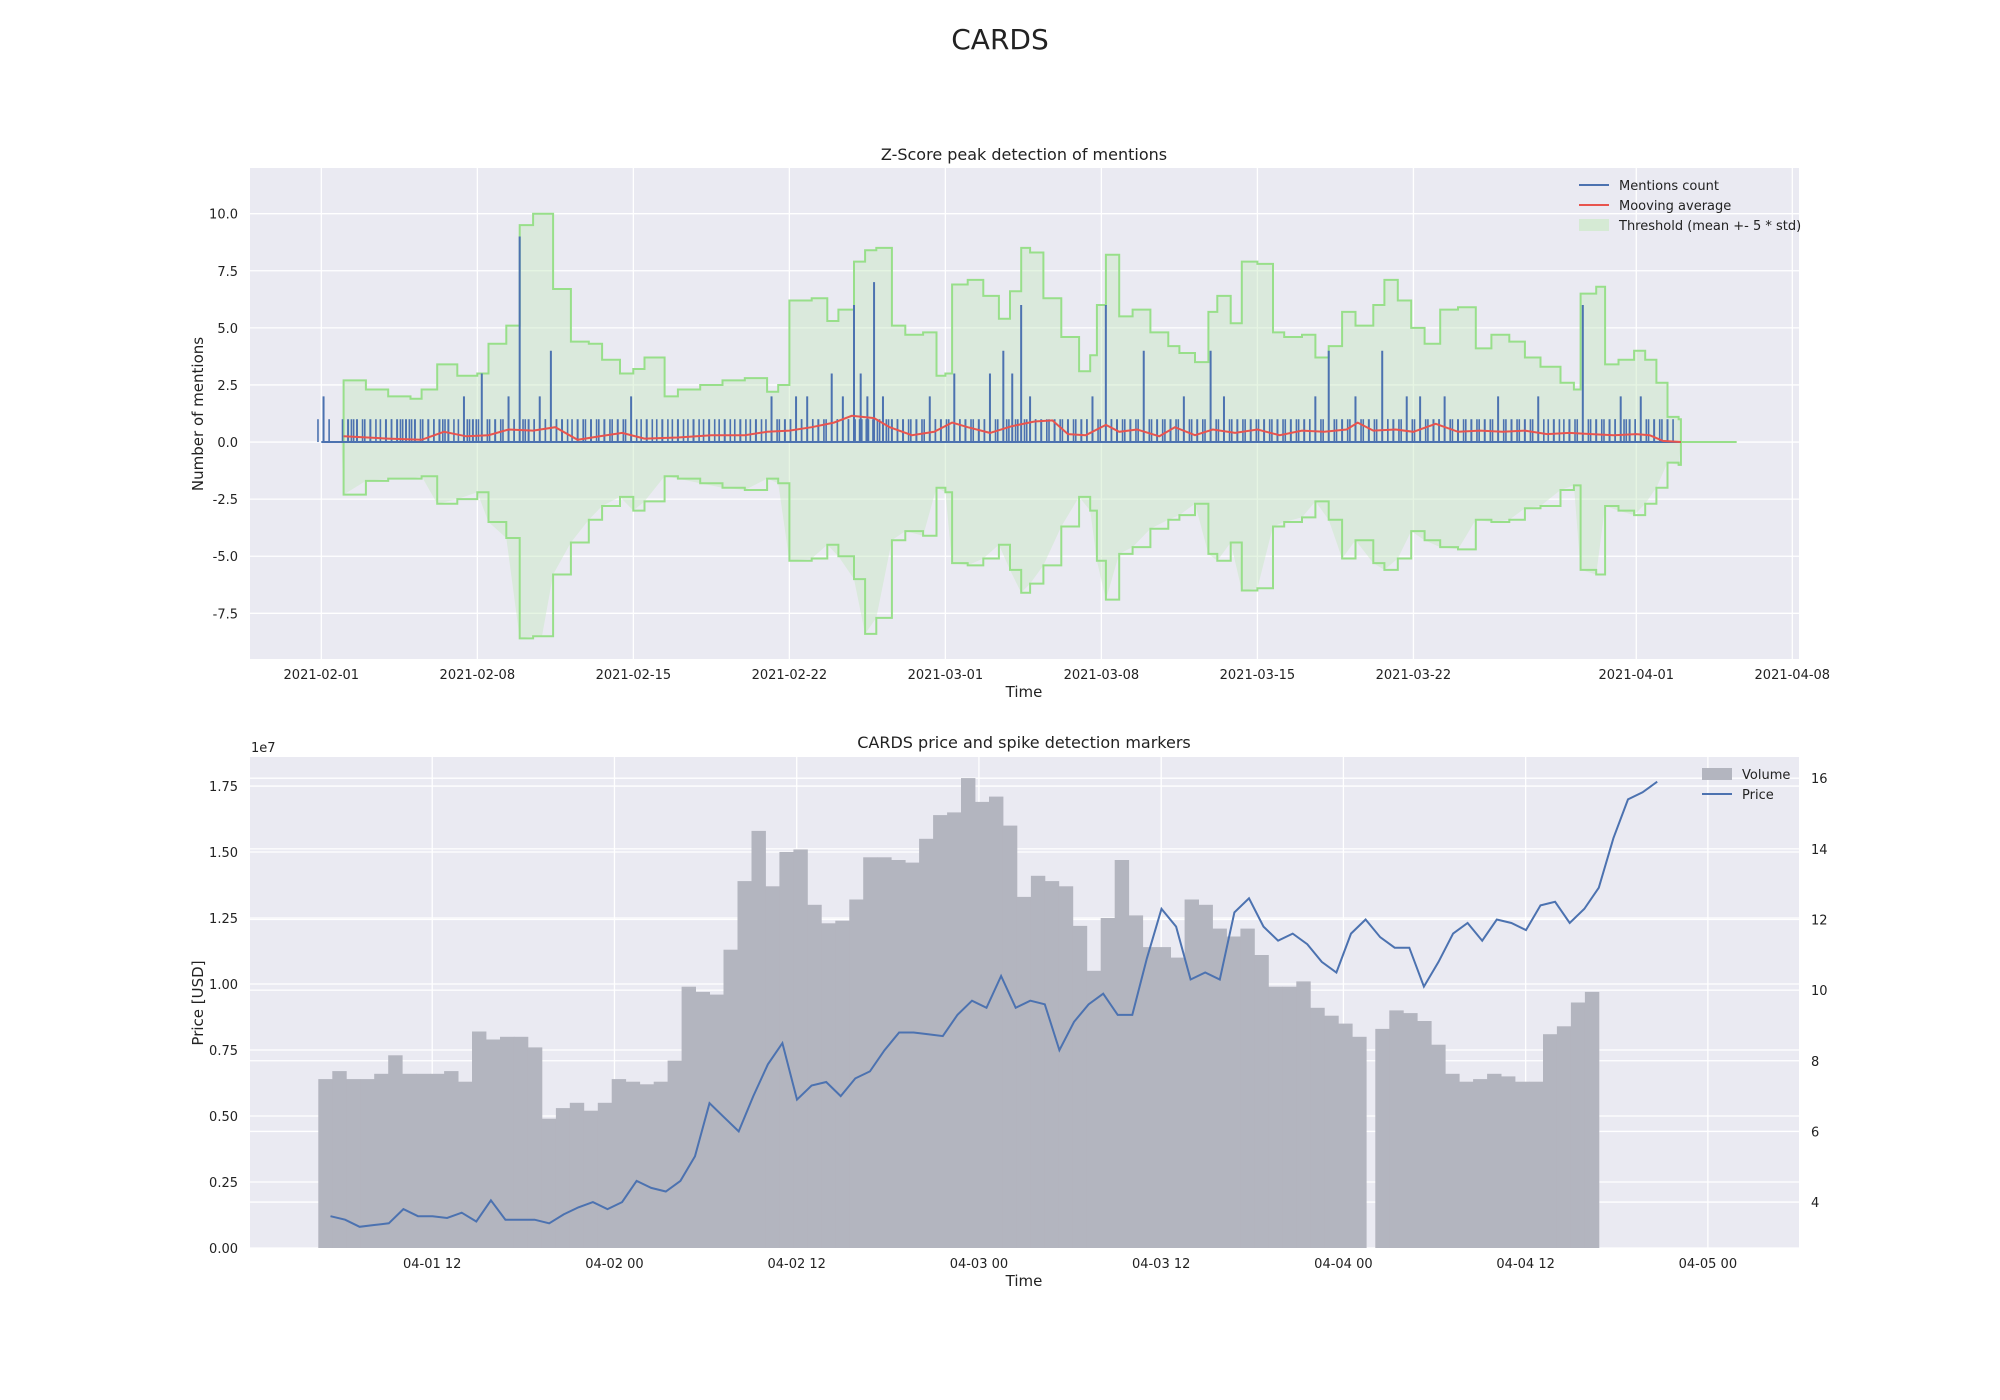  What do you see at coordinates (1766, 775) in the screenshot?
I see `legend-volume-label: Volume` at bounding box center [1766, 775].